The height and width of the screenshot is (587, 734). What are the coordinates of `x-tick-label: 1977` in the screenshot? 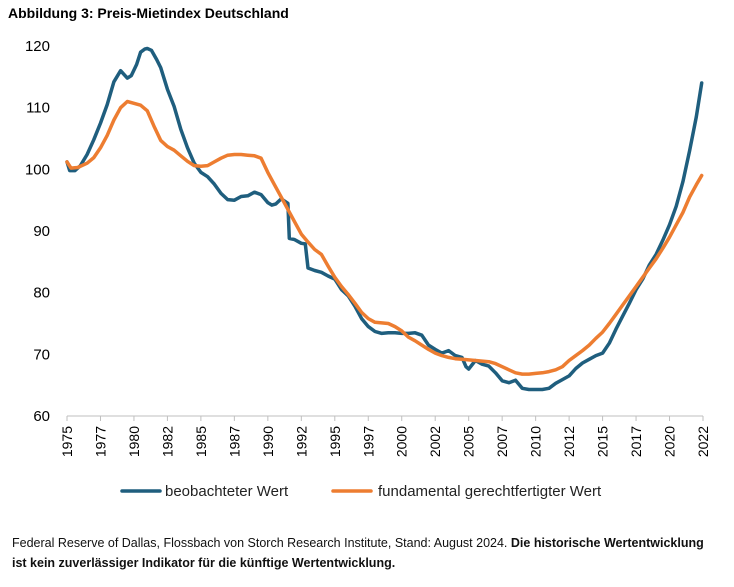 It's located at (100, 441).